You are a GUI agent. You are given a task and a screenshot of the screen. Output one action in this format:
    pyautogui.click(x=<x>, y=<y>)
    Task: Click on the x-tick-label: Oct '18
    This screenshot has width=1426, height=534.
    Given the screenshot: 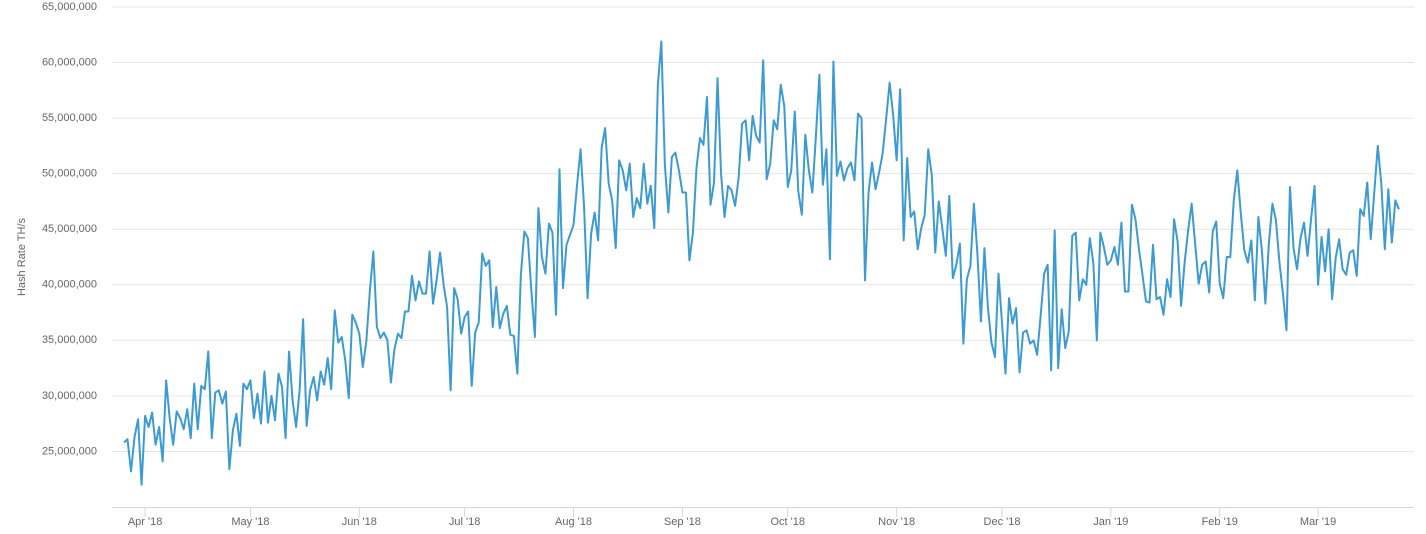 What is the action you would take?
    pyautogui.click(x=788, y=522)
    